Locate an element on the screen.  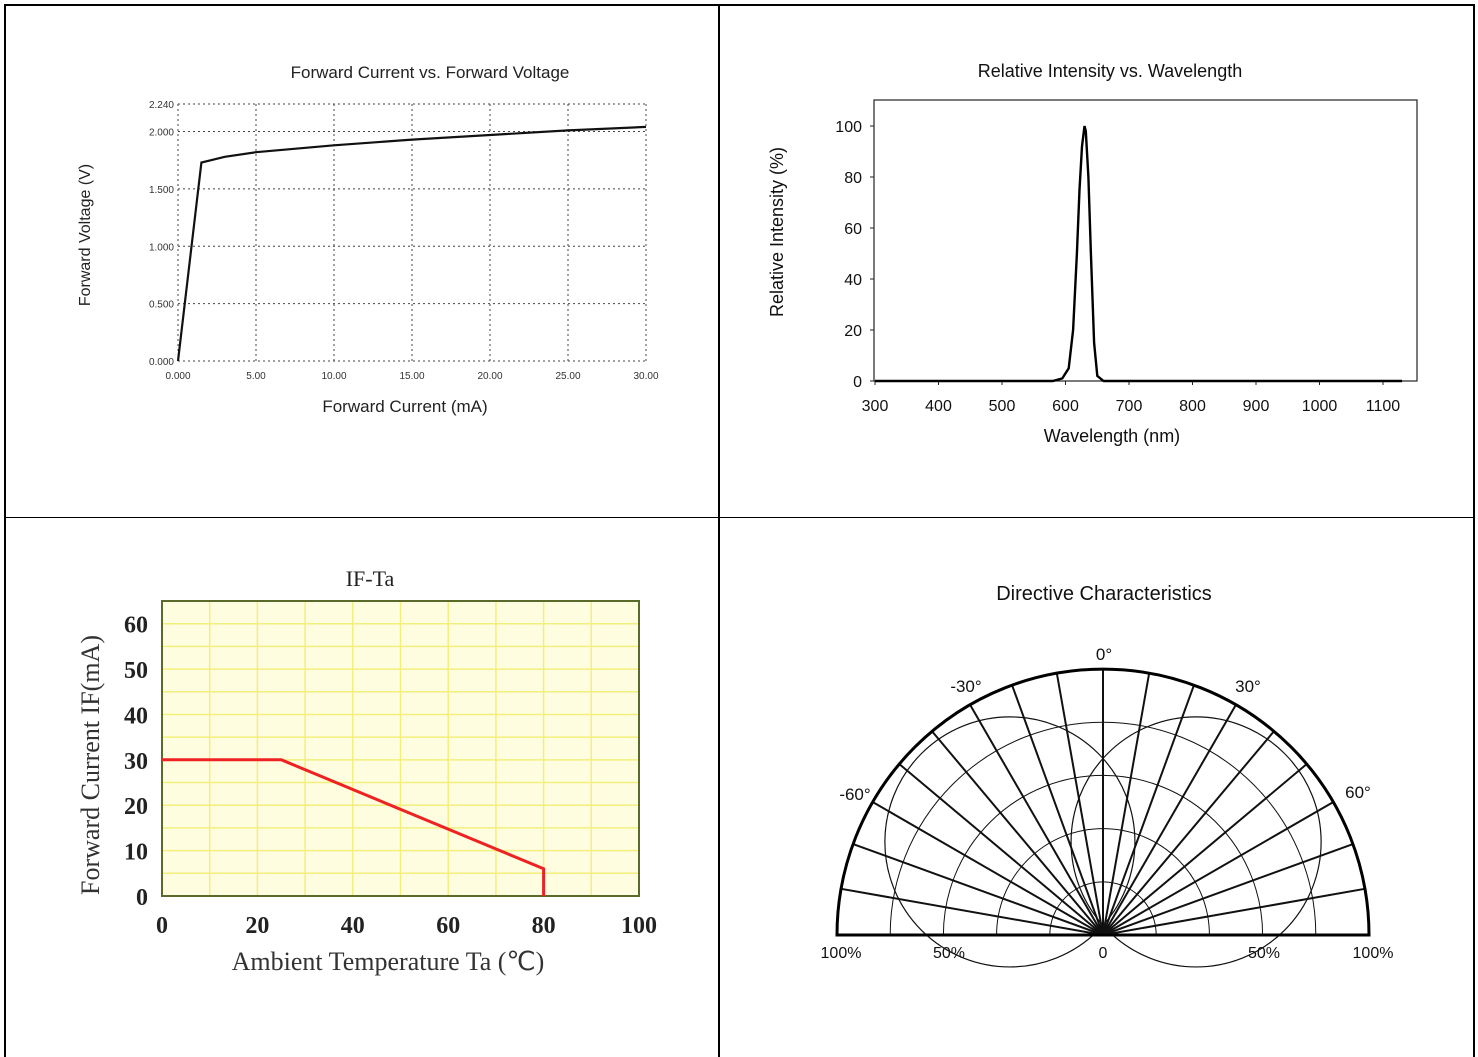
chart4-angle-label: 60° is located at coordinates (1358, 792).